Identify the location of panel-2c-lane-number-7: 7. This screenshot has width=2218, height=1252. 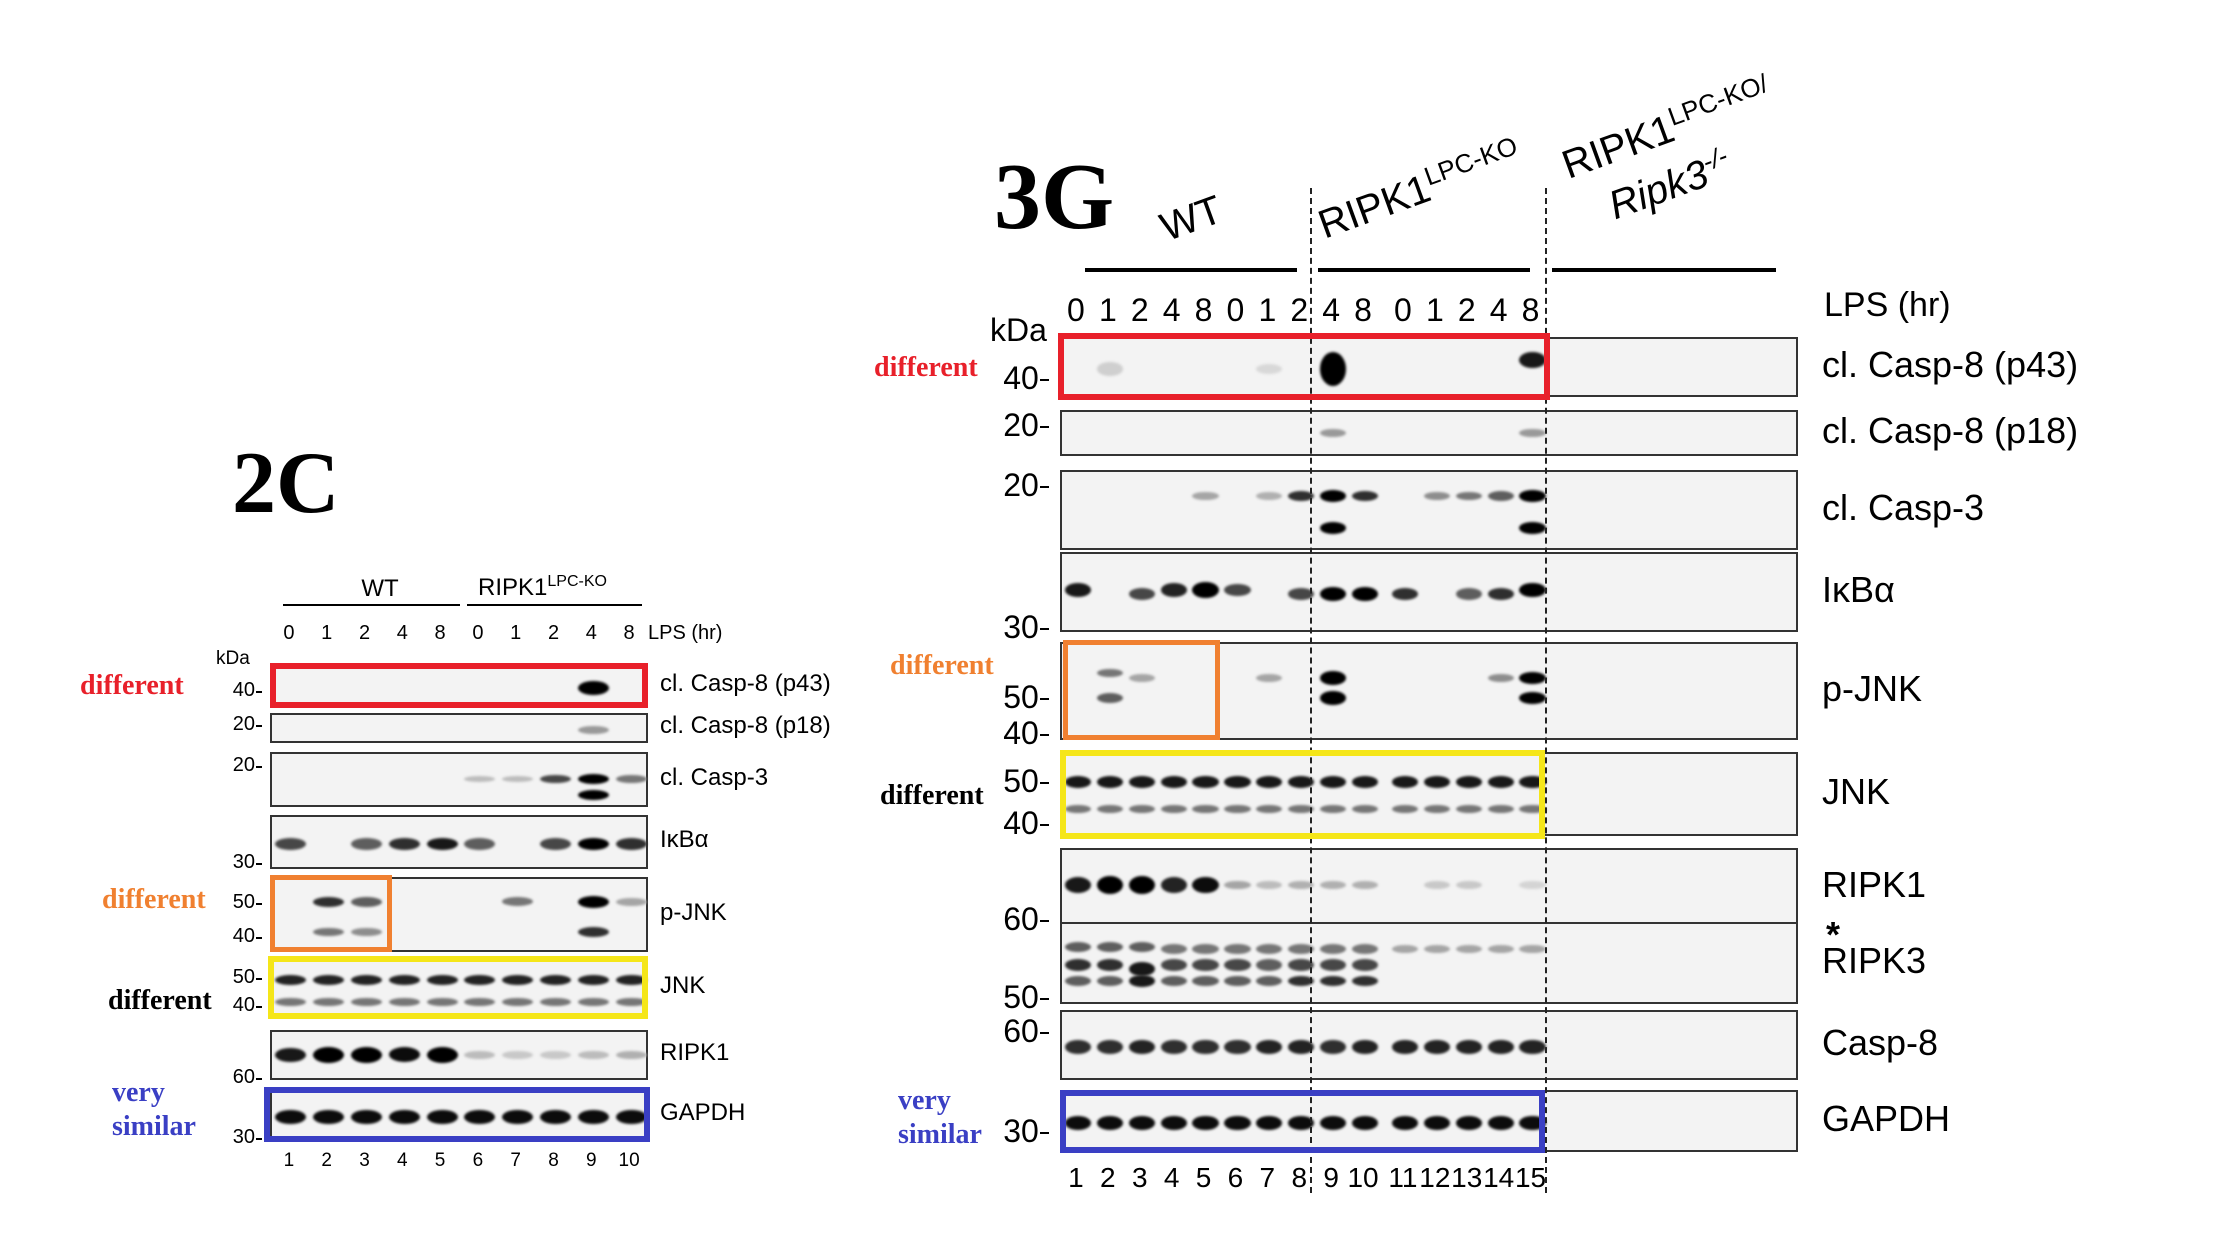
(515, 1160).